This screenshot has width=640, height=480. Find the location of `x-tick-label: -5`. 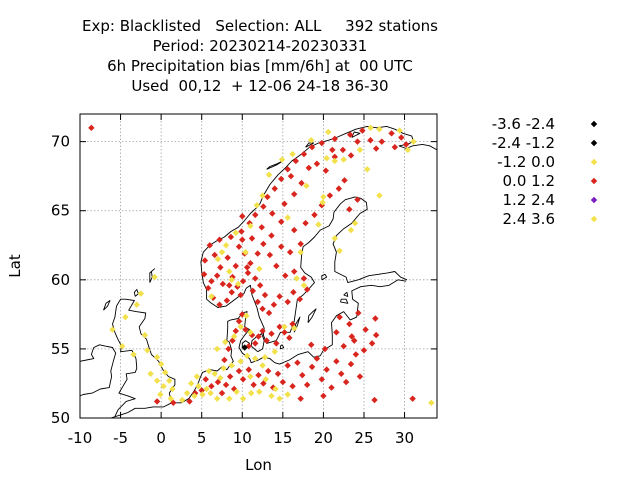

x-tick-label: -5 is located at coordinates (120, 438).